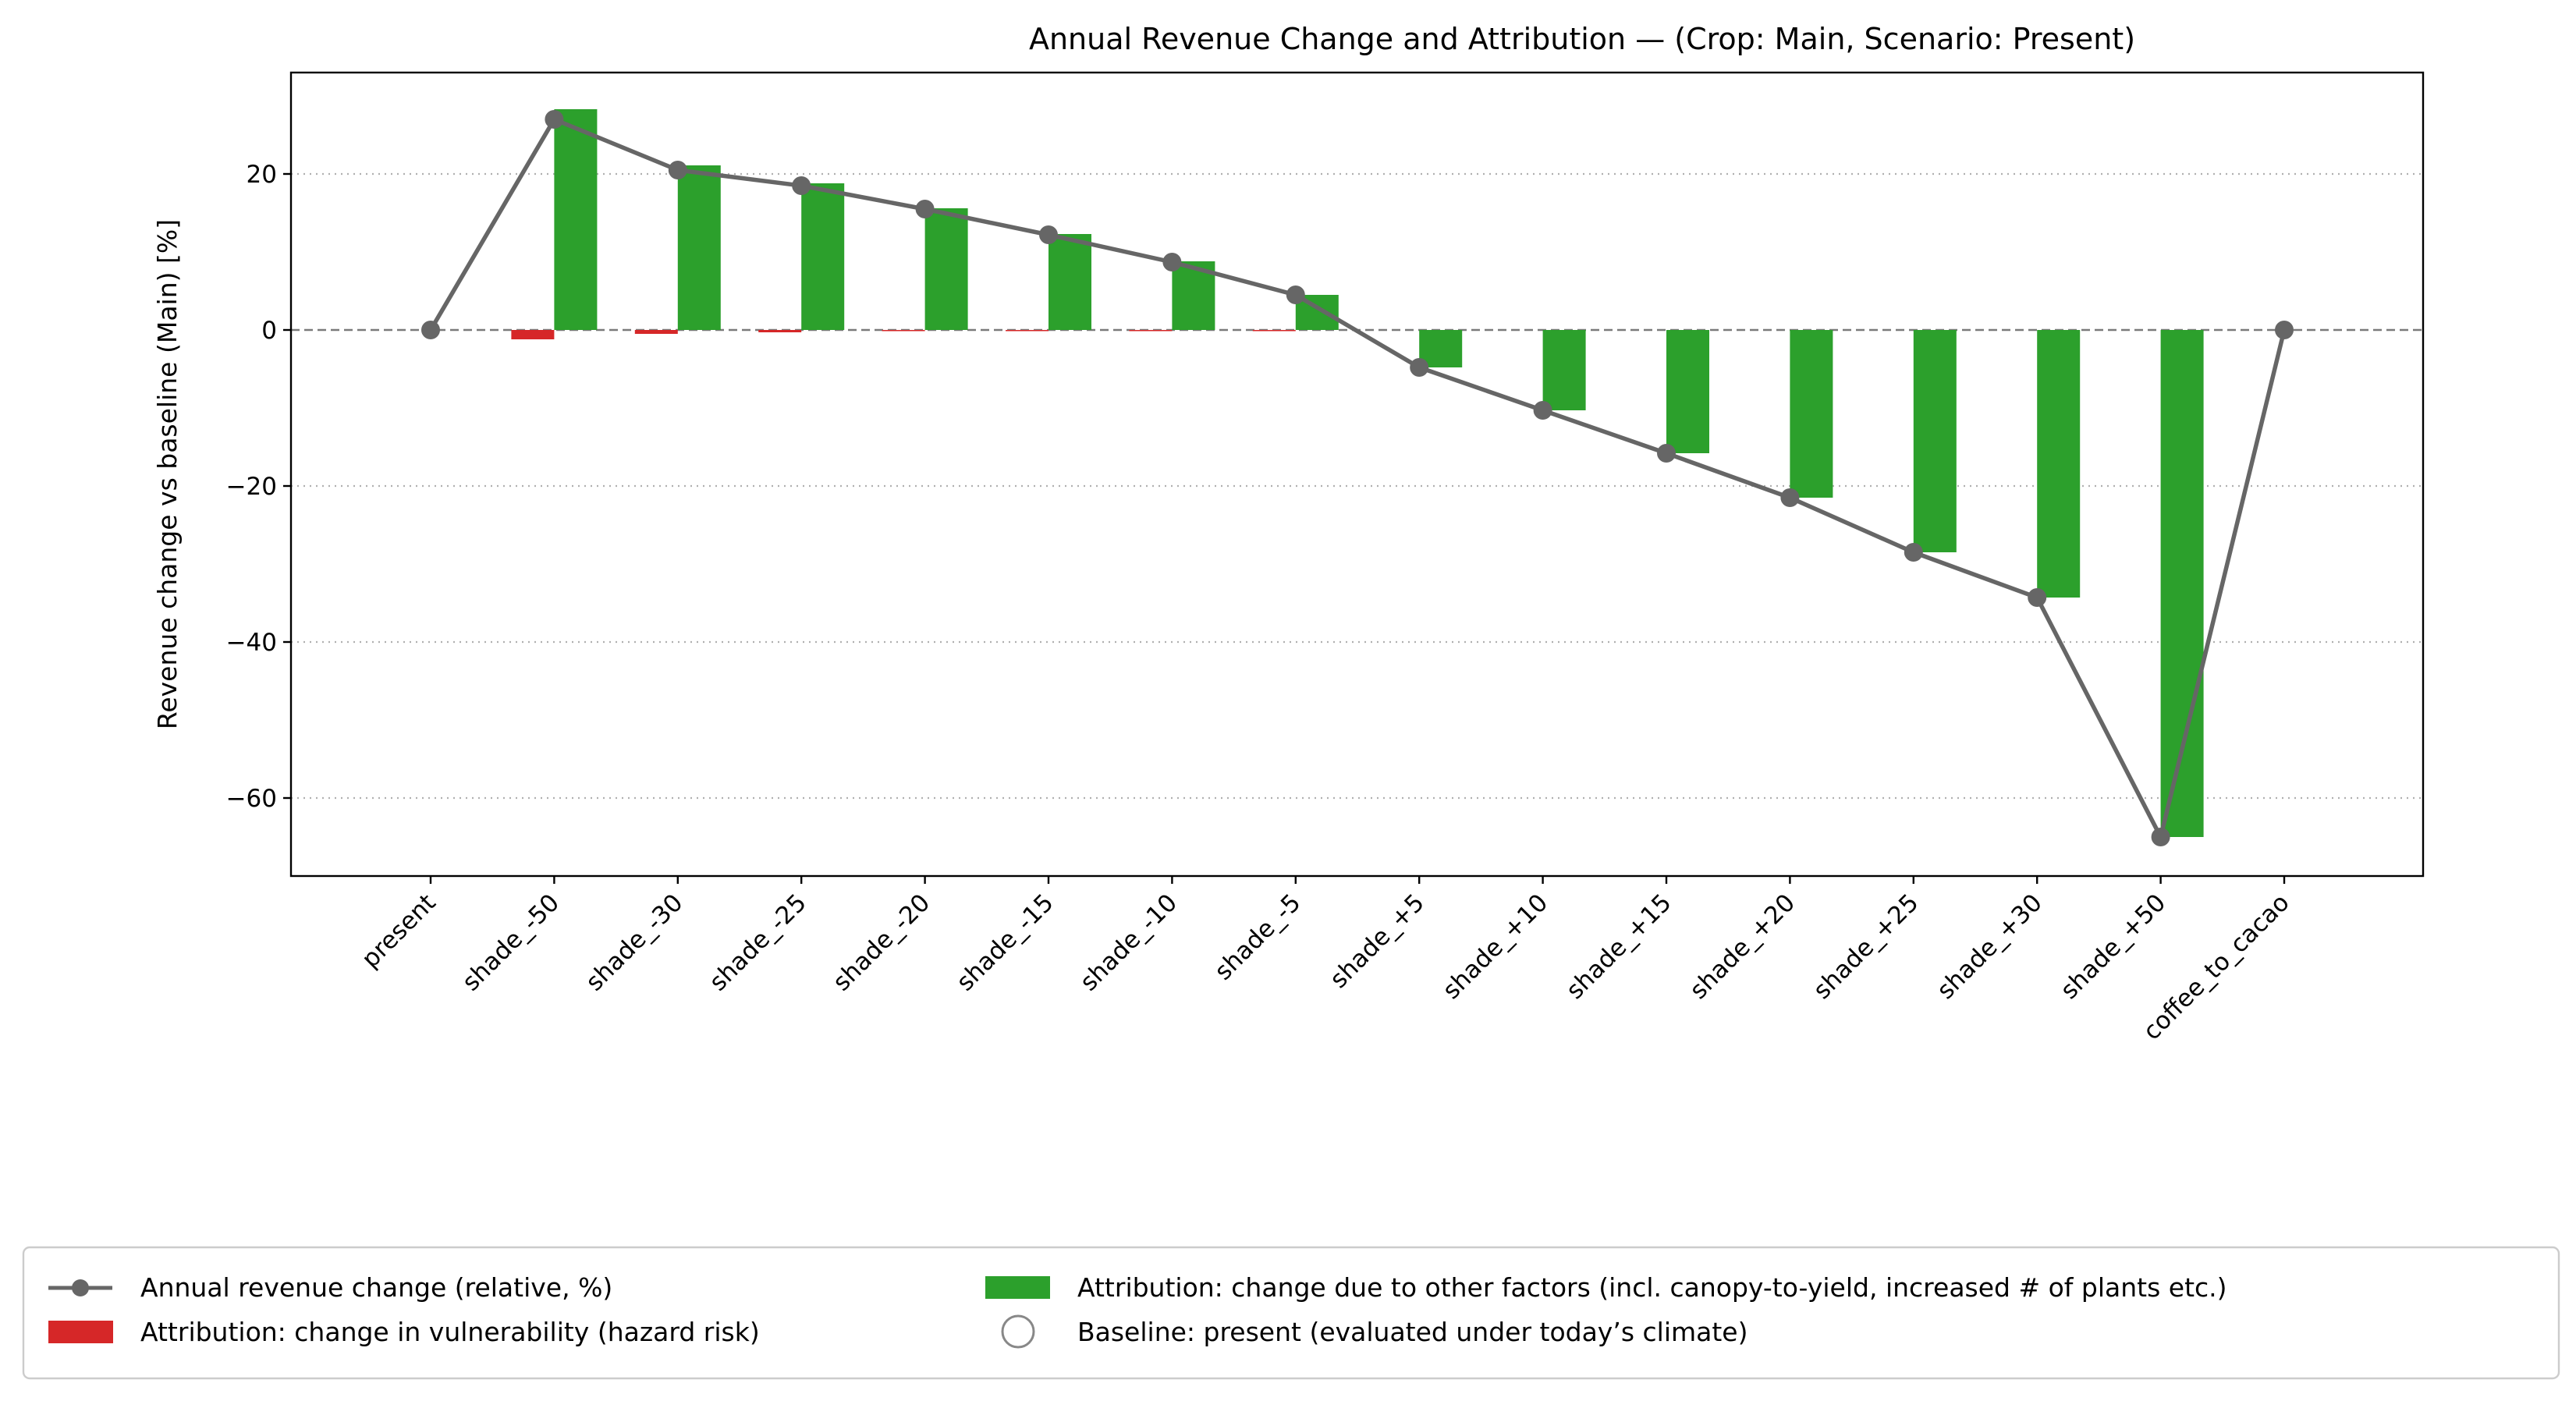 This screenshot has width=2576, height=1401. Describe the element at coordinates (376, 1287) in the screenshot. I see `legend-label-revenue: Annual revenue change (relative, %)` at that location.